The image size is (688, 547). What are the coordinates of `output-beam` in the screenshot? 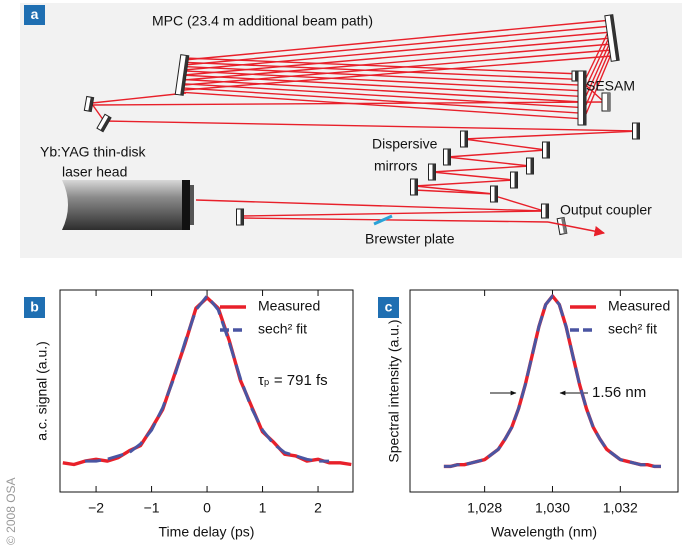 It's located at (576, 229).